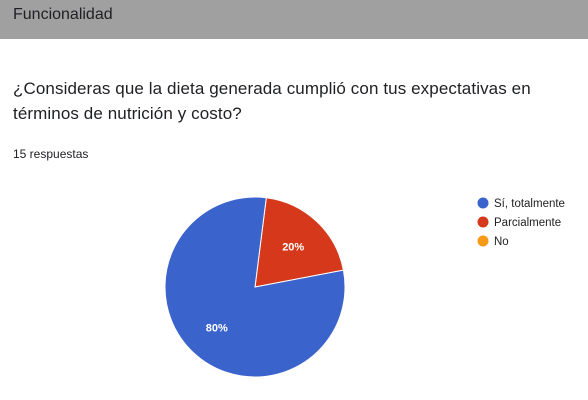 The height and width of the screenshot is (400, 588). I want to click on pie-slices, so click(255, 287).